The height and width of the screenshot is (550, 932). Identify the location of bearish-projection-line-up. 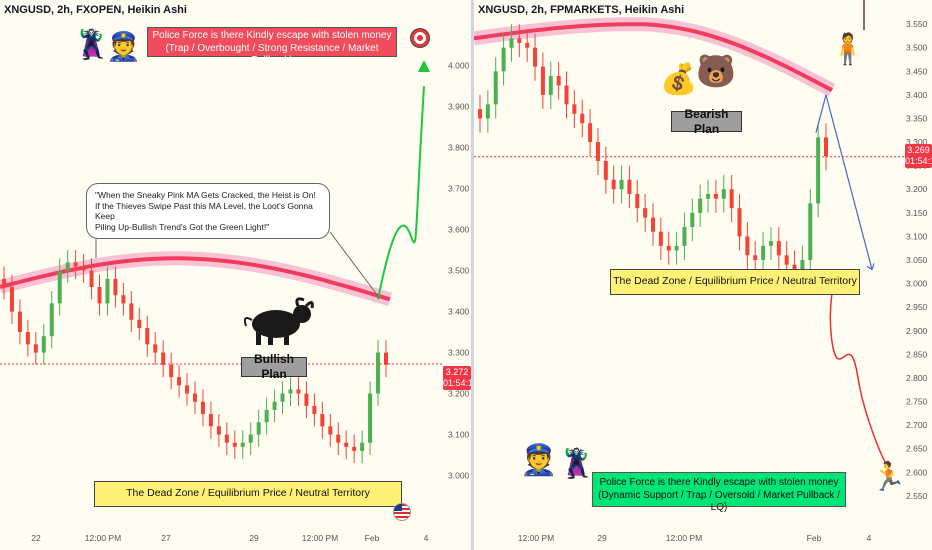
(821, 113).